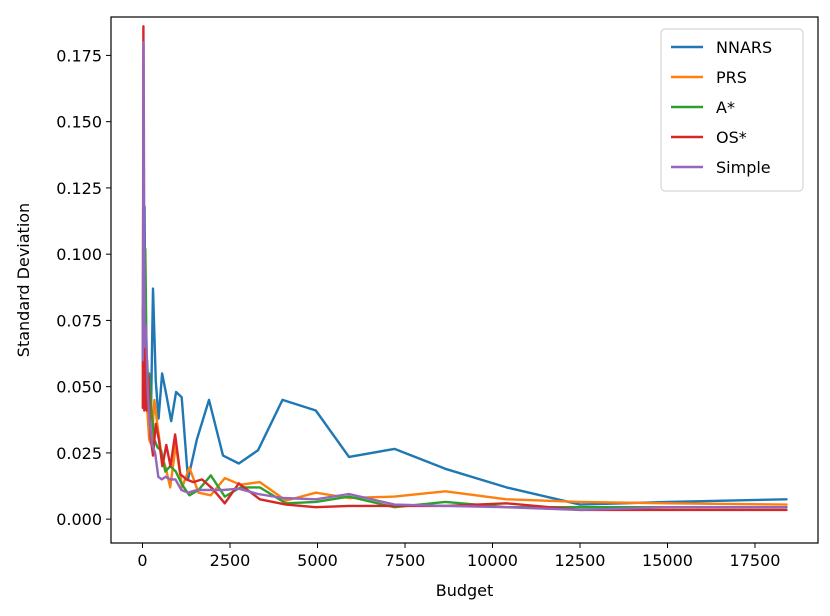  What do you see at coordinates (492, 560) in the screenshot?
I see `x-tick-label: 10000` at bounding box center [492, 560].